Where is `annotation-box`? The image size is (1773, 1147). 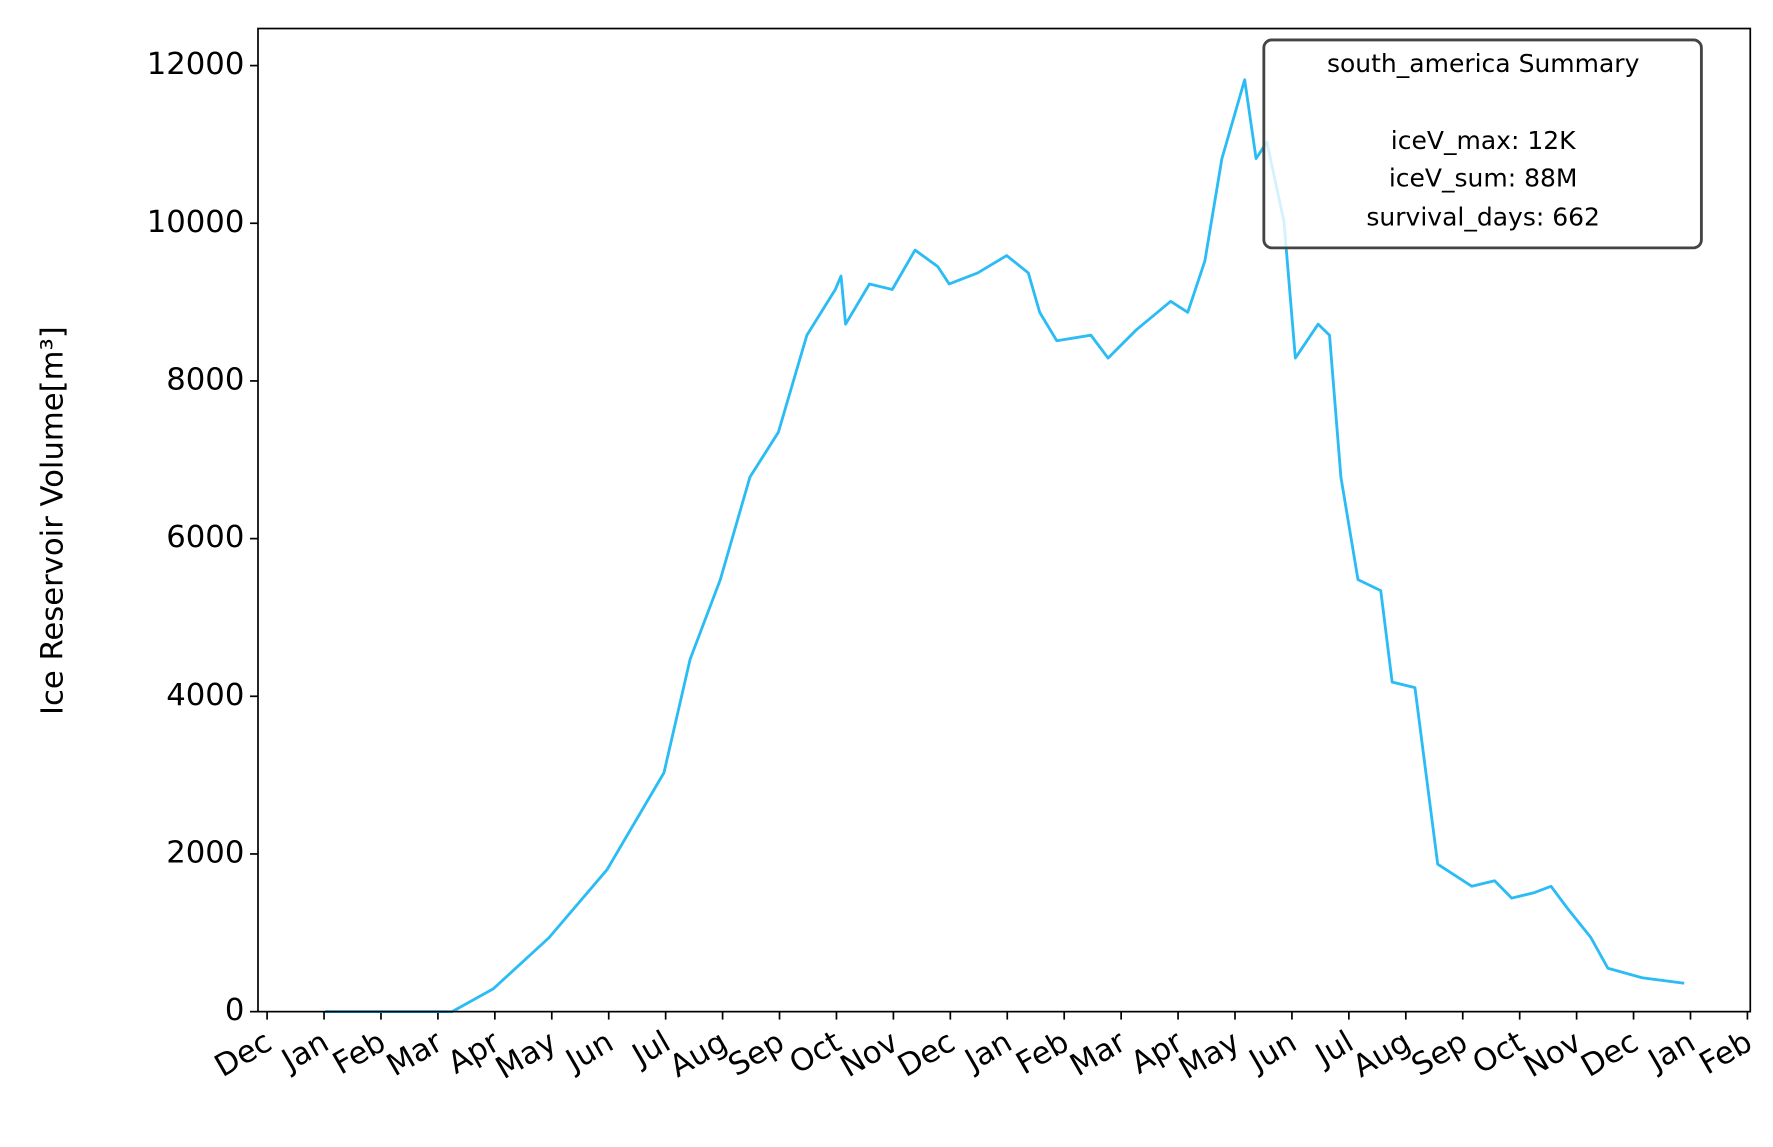 annotation-box is located at coordinates (1482, 144).